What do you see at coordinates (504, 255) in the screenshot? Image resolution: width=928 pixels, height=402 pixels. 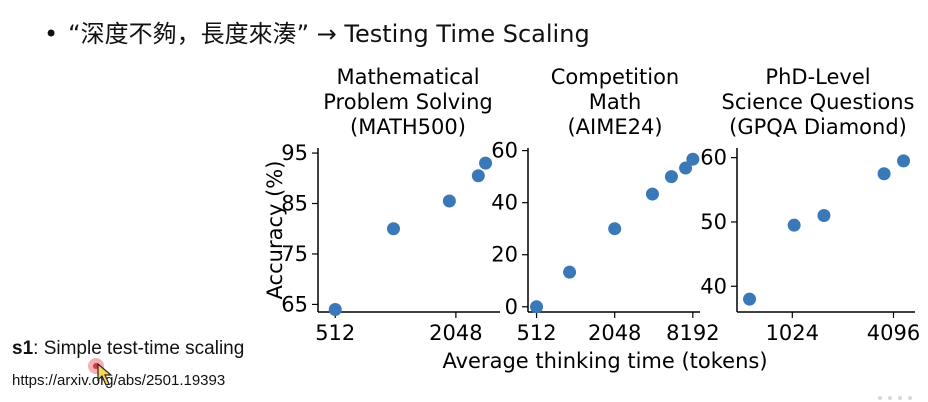 I see `y-tick-label: 20` at bounding box center [504, 255].